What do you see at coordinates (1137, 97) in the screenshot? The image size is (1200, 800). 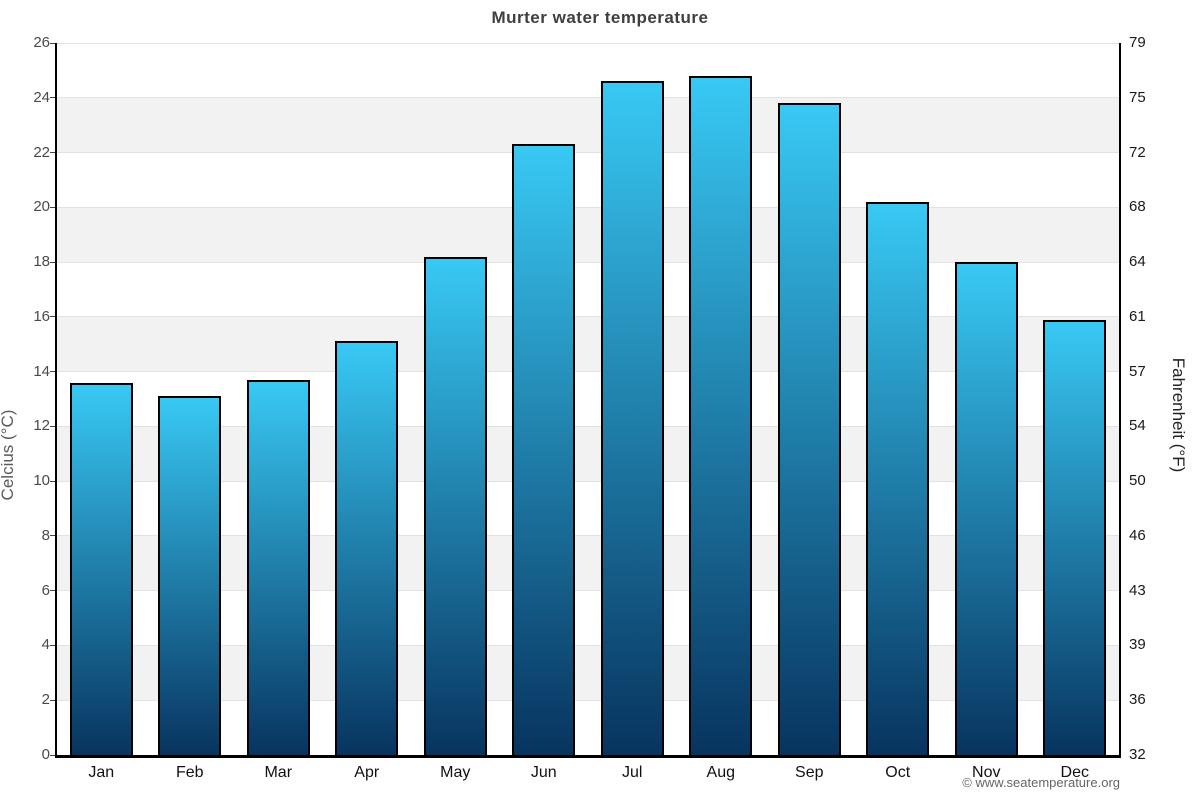 I see `y-right-tick-label: 75` at bounding box center [1137, 97].